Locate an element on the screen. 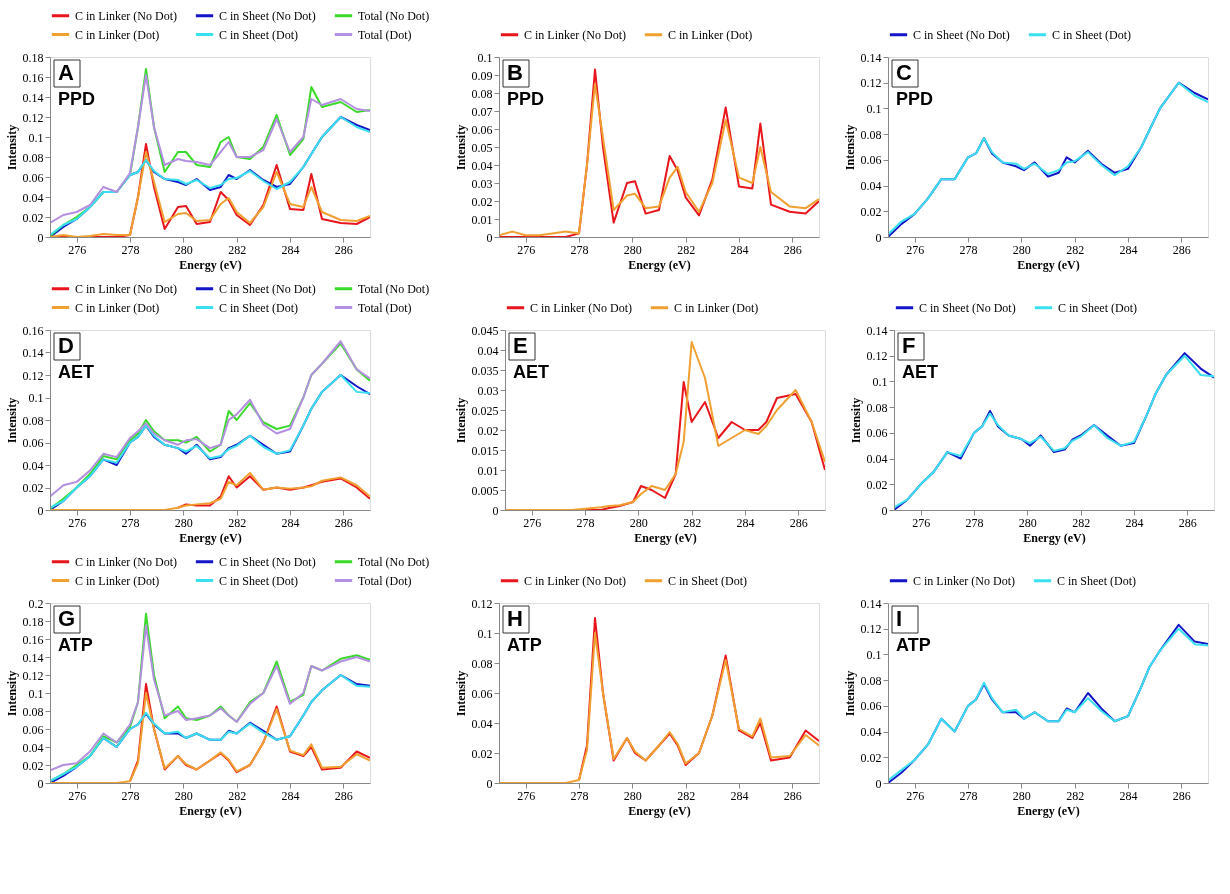 The image size is (1230, 894). y-tick-label: 0.03 is located at coordinates (488, 390).